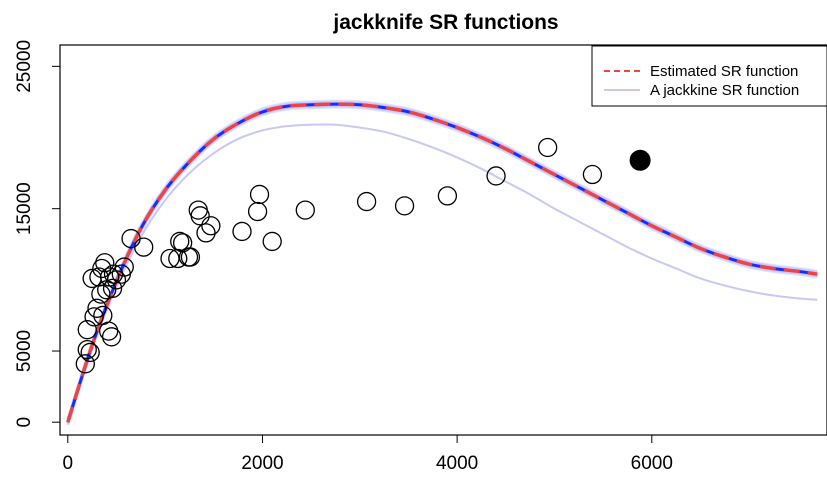 The image size is (827, 486). Describe the element at coordinates (724, 90) in the screenshot. I see `legend-label-jackknife: A jackkine SR function` at that location.